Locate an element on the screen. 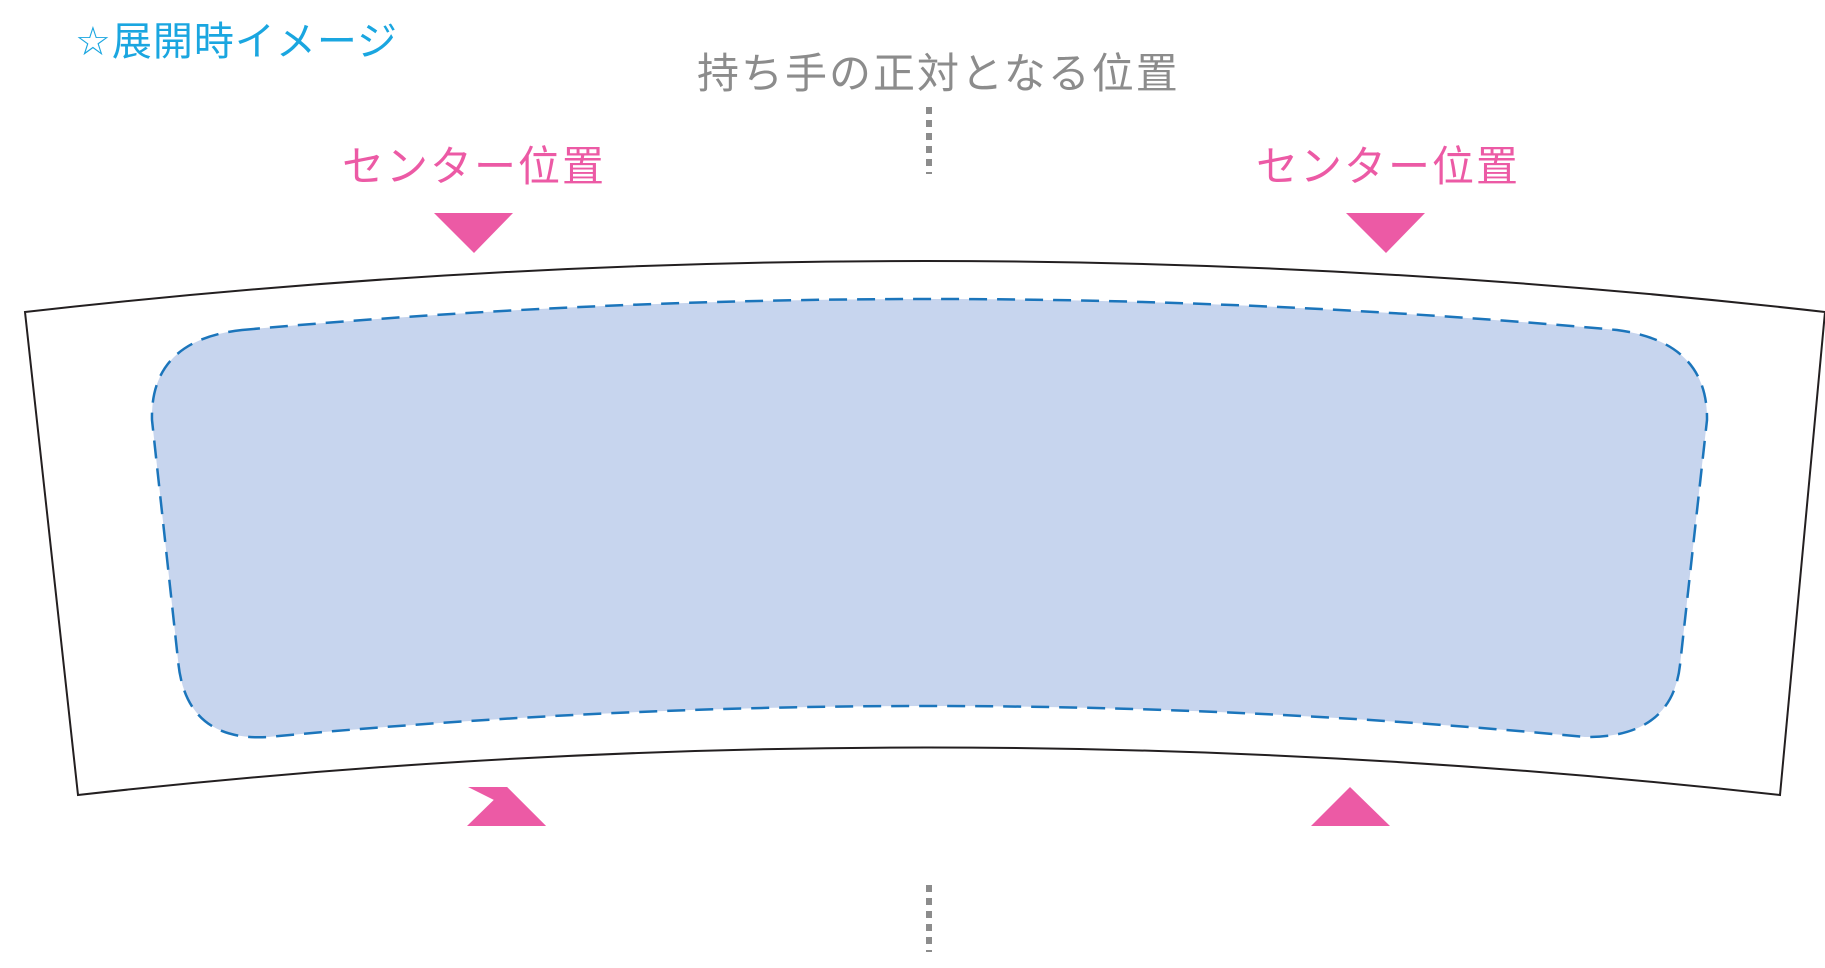 This screenshot has height=968, width=1825. center-marker-top-left is located at coordinates (473, 233).